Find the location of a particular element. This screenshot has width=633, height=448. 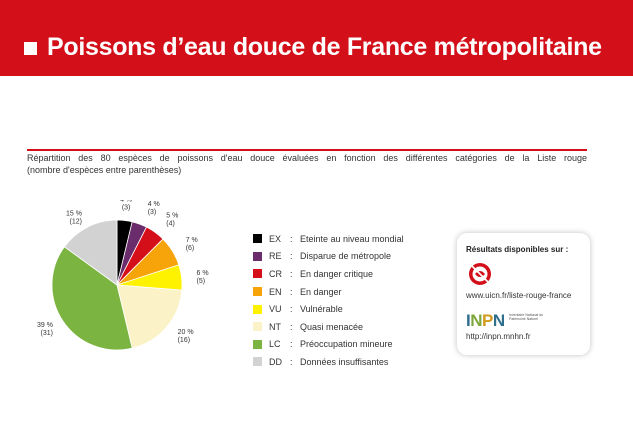

legend-item-ex: EX: Eteinte au niveau mondial is located at coordinates (328, 239).